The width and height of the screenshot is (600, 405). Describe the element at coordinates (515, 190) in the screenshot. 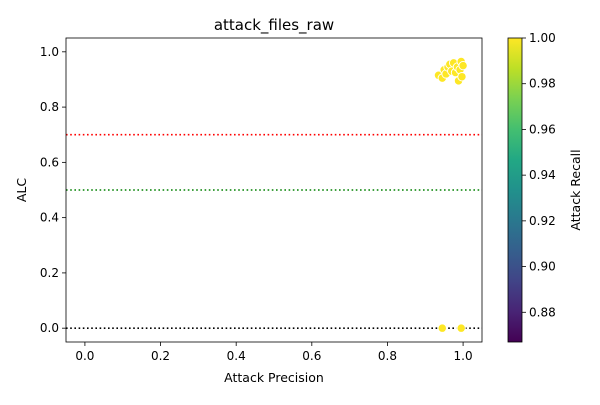

I see `colorbar-gradient` at that location.